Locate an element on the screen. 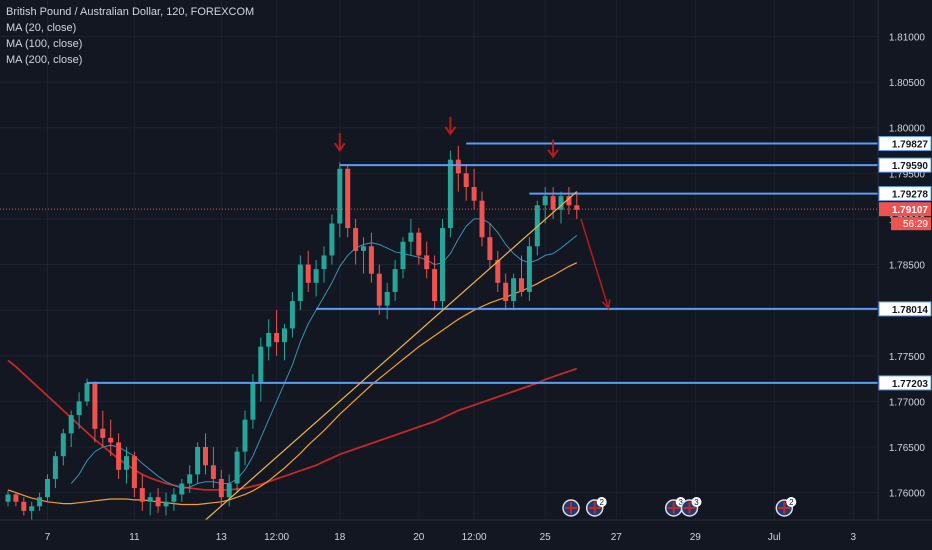 The width and height of the screenshot is (932, 550). projection-arrow-shaft is located at coordinates (595, 263).